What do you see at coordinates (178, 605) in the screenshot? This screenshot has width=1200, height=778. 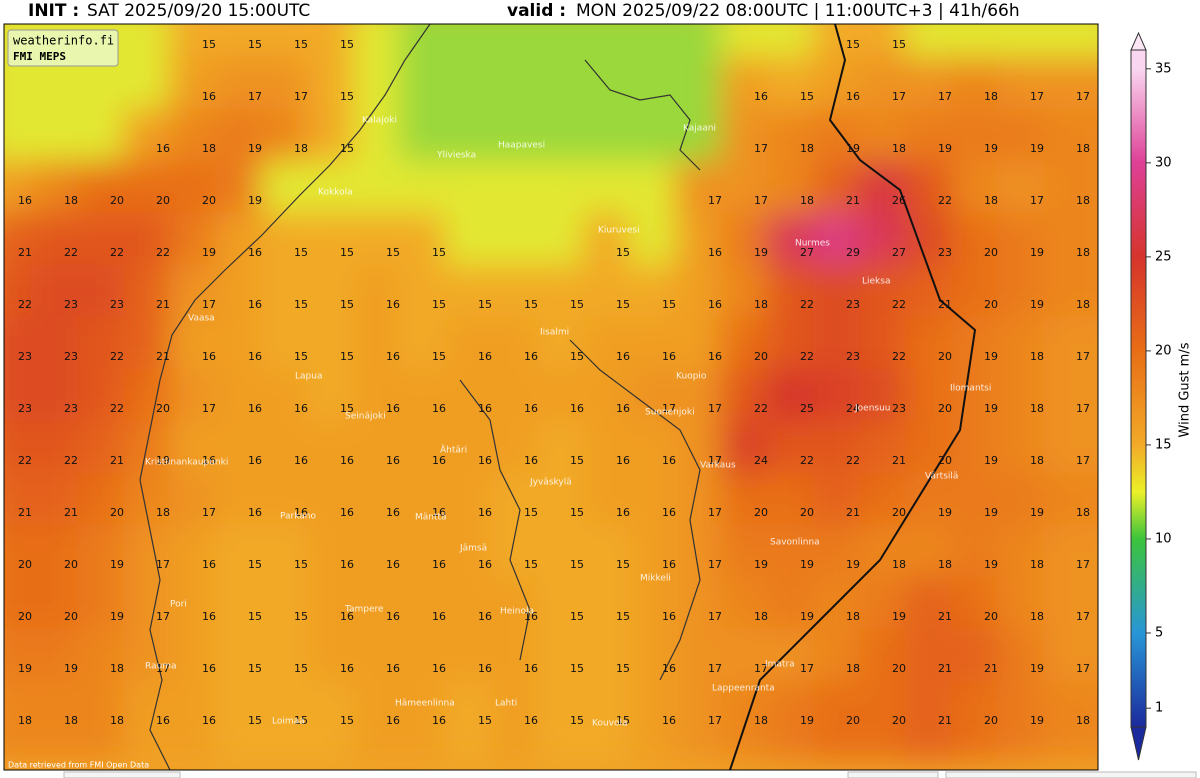 I see `city-label: Pori` at bounding box center [178, 605].